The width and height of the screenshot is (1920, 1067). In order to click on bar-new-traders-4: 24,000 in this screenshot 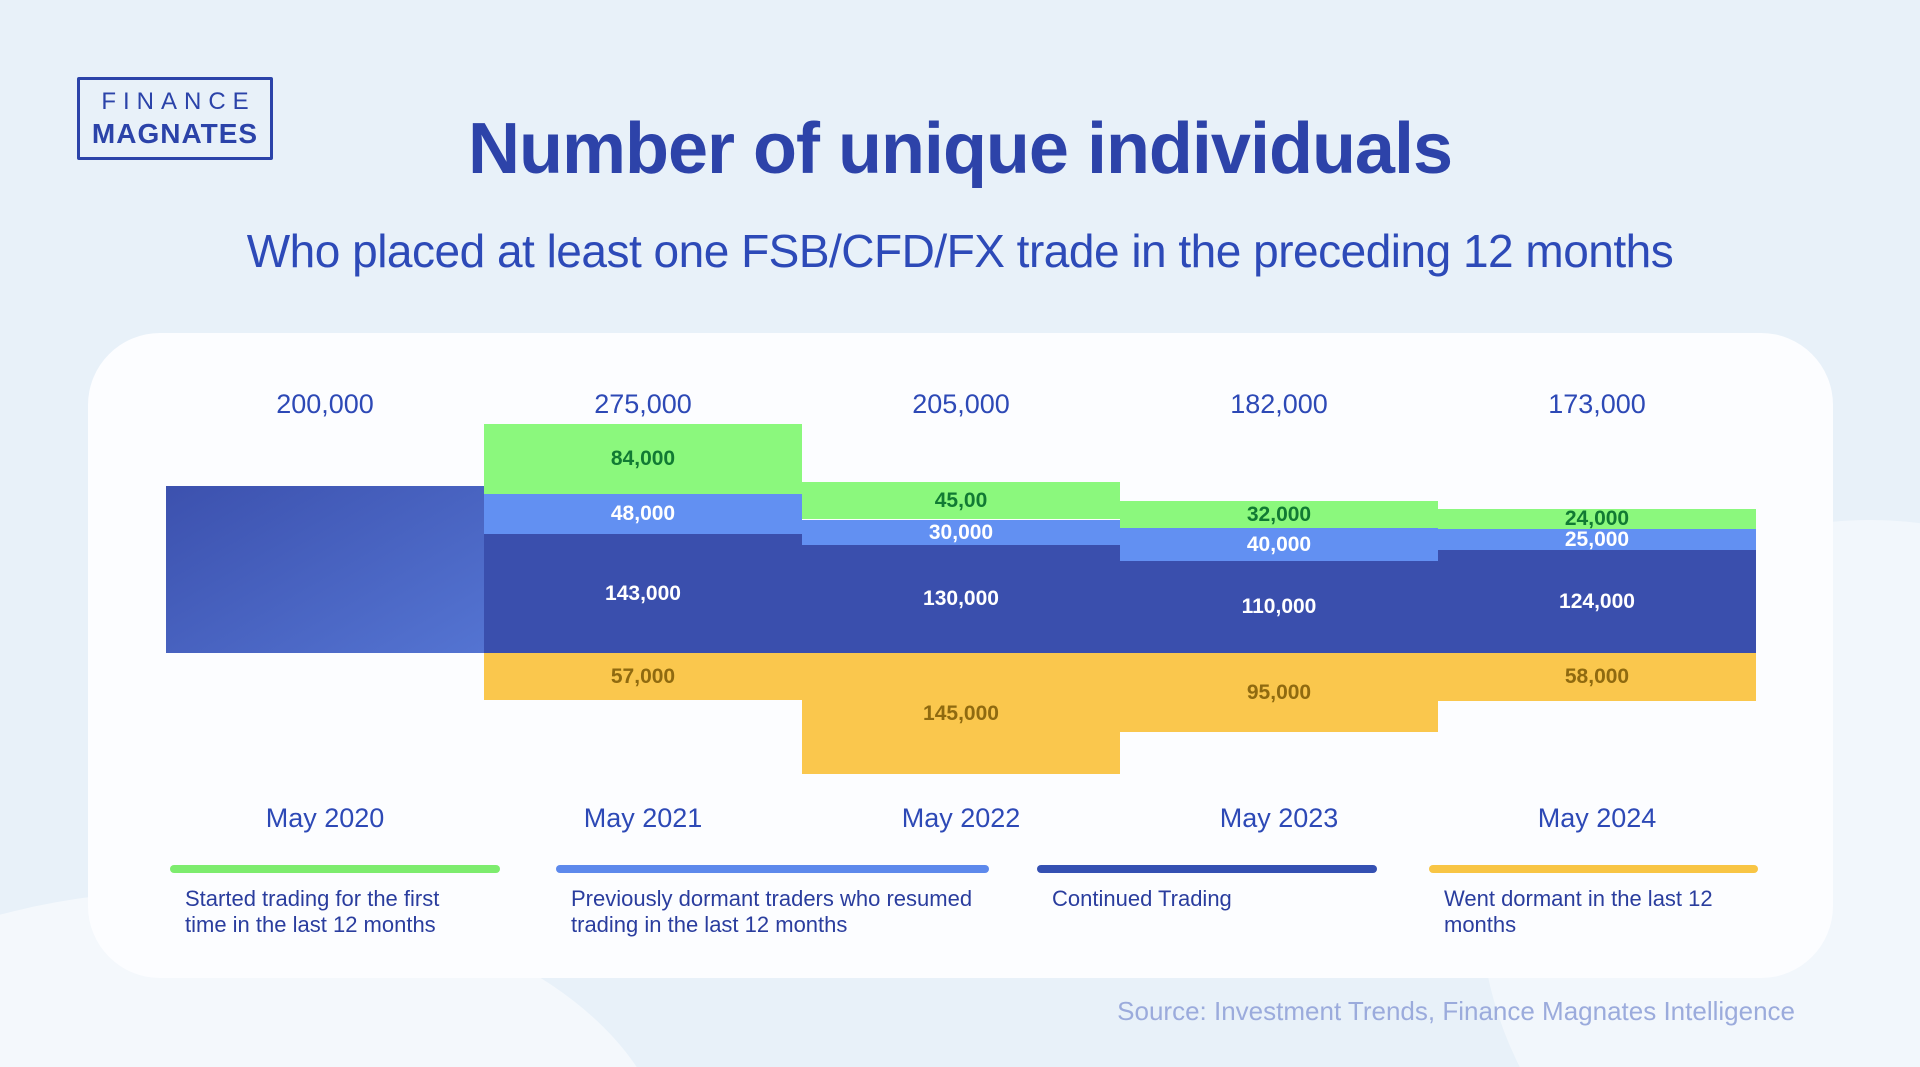, I will do `click(1597, 518)`.